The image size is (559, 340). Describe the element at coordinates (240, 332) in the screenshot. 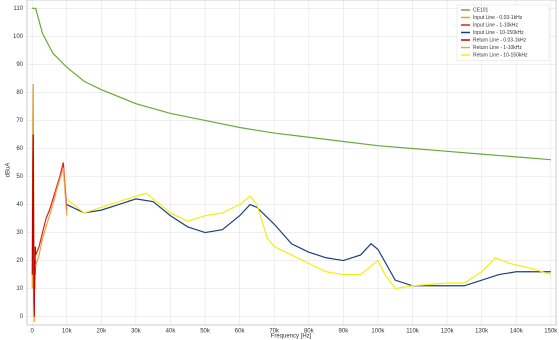

I see `x-tick-label: 60k` at that location.